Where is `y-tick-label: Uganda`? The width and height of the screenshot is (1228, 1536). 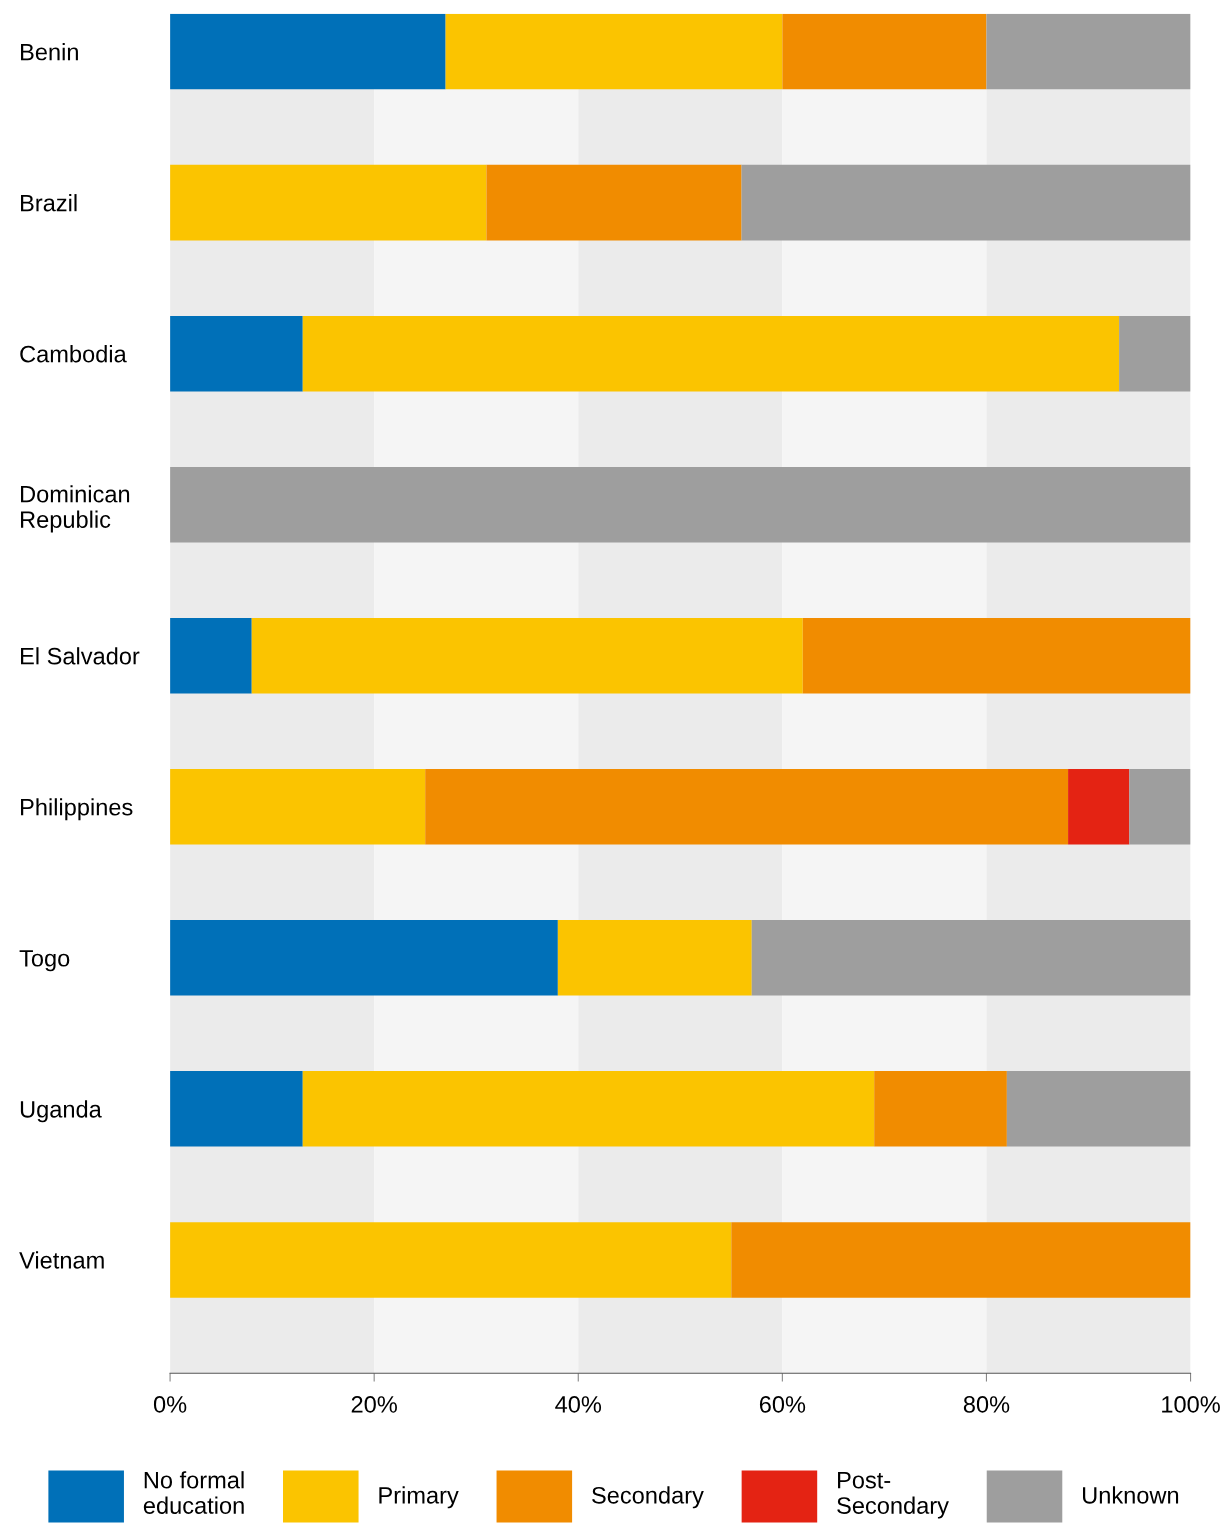
y-tick-label: Uganda is located at coordinates (61, 1111).